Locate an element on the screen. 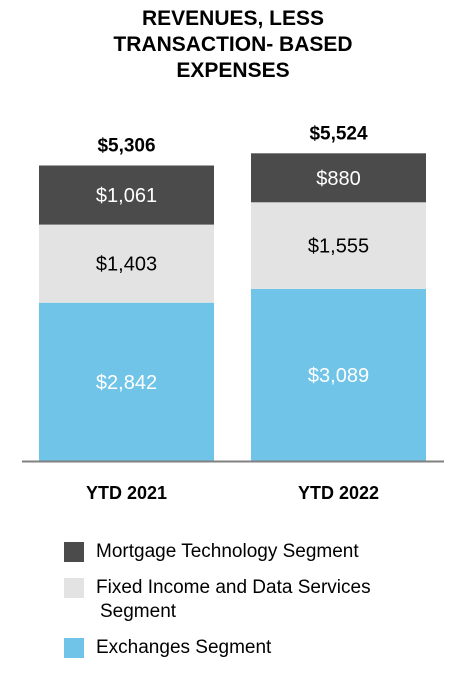  bar-value-label-1-0: $3,089 is located at coordinates (338, 376).